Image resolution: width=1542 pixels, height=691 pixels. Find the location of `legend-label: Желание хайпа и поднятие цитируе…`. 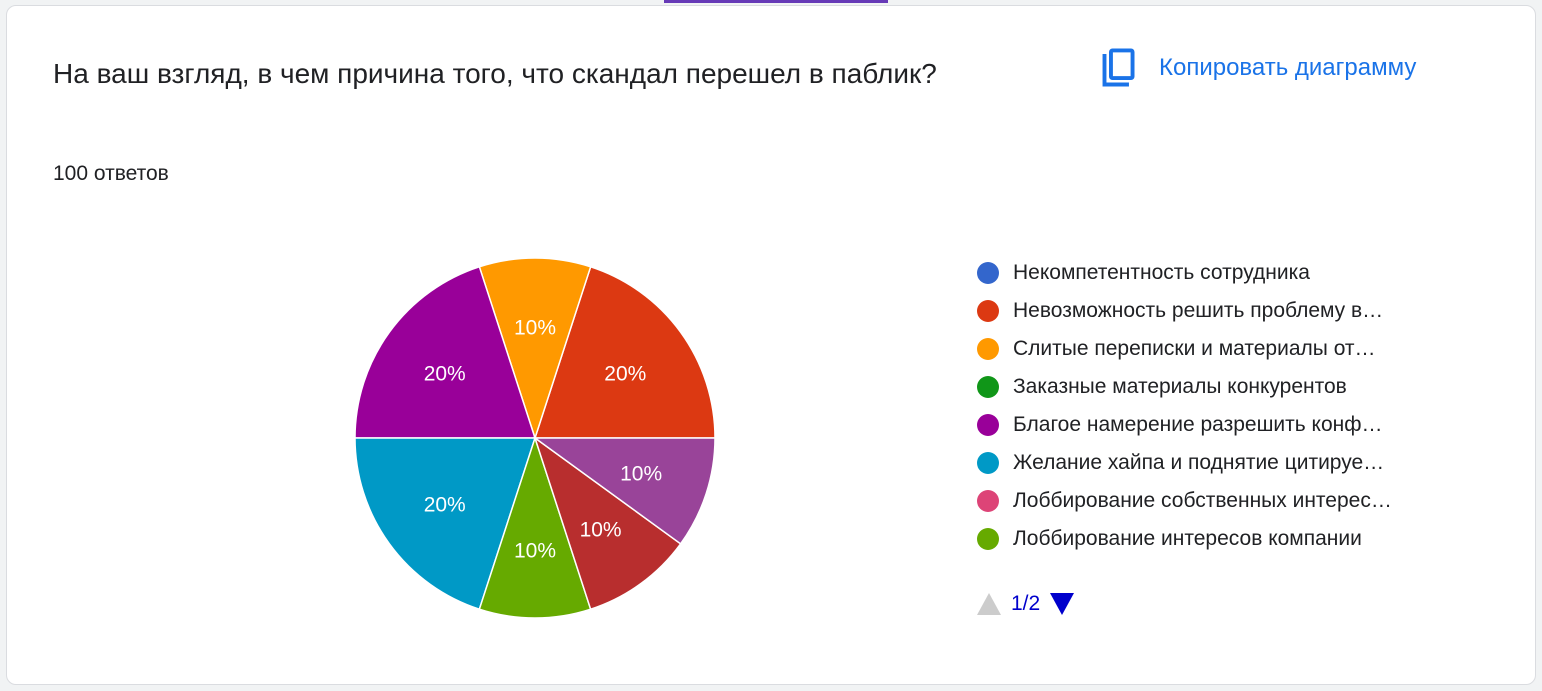

legend-label: Желание хайпа и поднятие цитируе… is located at coordinates (1199, 462).